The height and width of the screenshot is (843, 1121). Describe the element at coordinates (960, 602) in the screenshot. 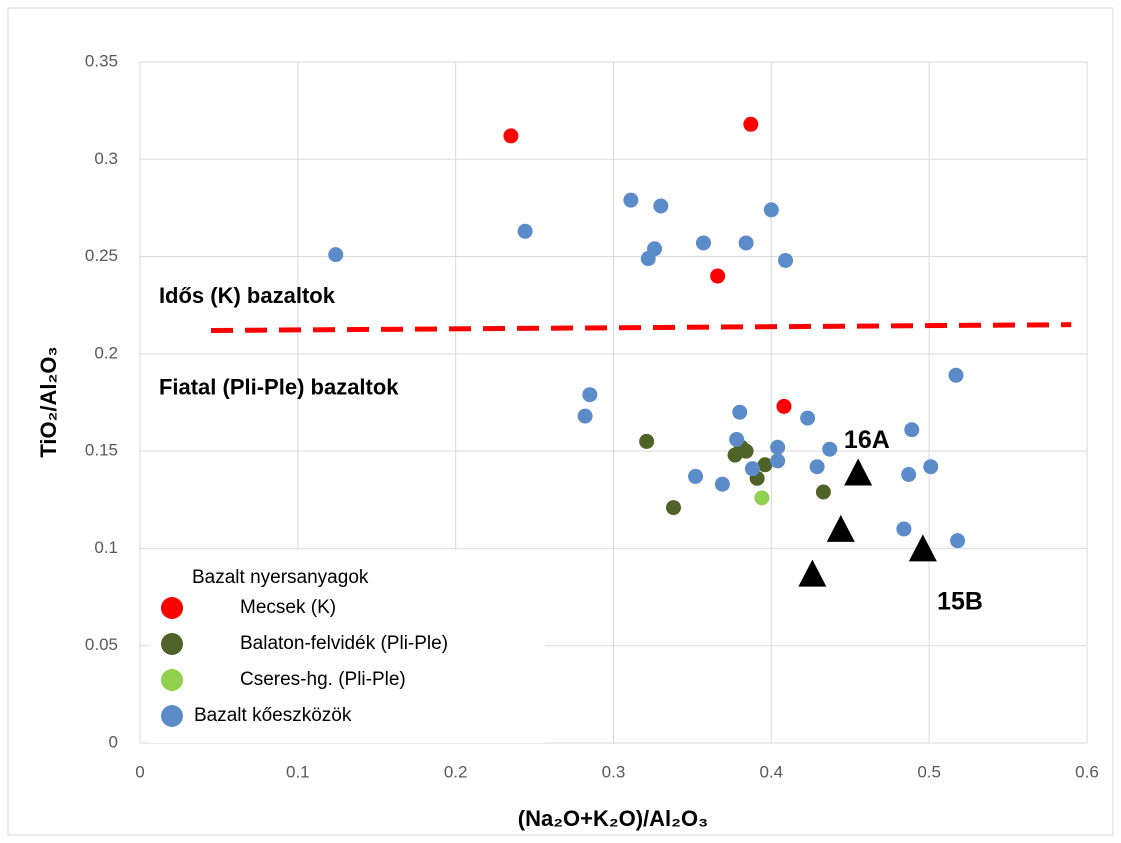

I see `annotation: 15B` at that location.